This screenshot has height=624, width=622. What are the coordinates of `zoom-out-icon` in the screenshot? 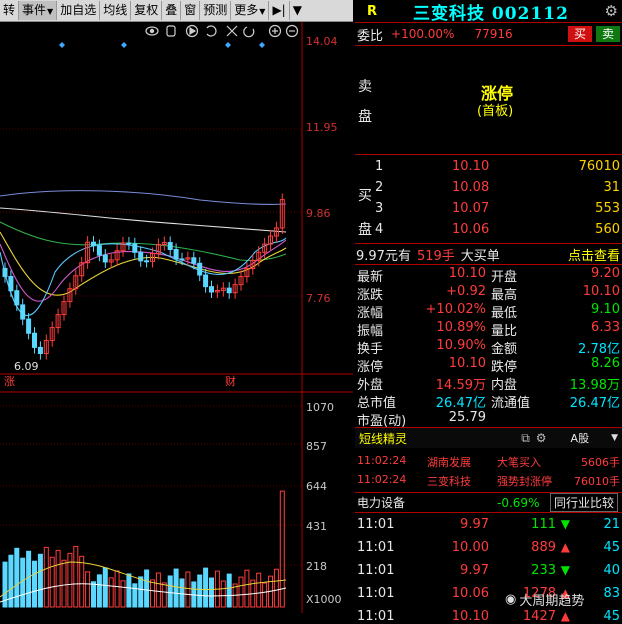 It's located at (292, 31).